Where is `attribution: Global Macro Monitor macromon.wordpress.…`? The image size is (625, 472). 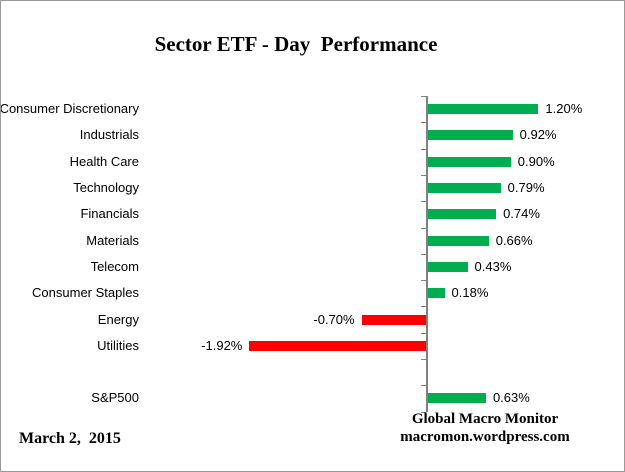 attribution: Global Macro Monitor macromon.wordpress.… is located at coordinates (485, 428).